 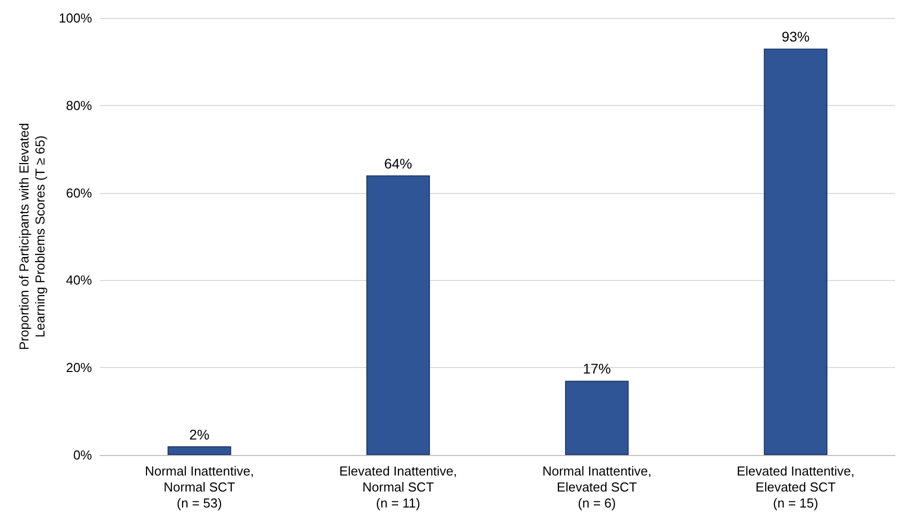 I want to click on y-tick-label: 20%, so click(x=79, y=368).